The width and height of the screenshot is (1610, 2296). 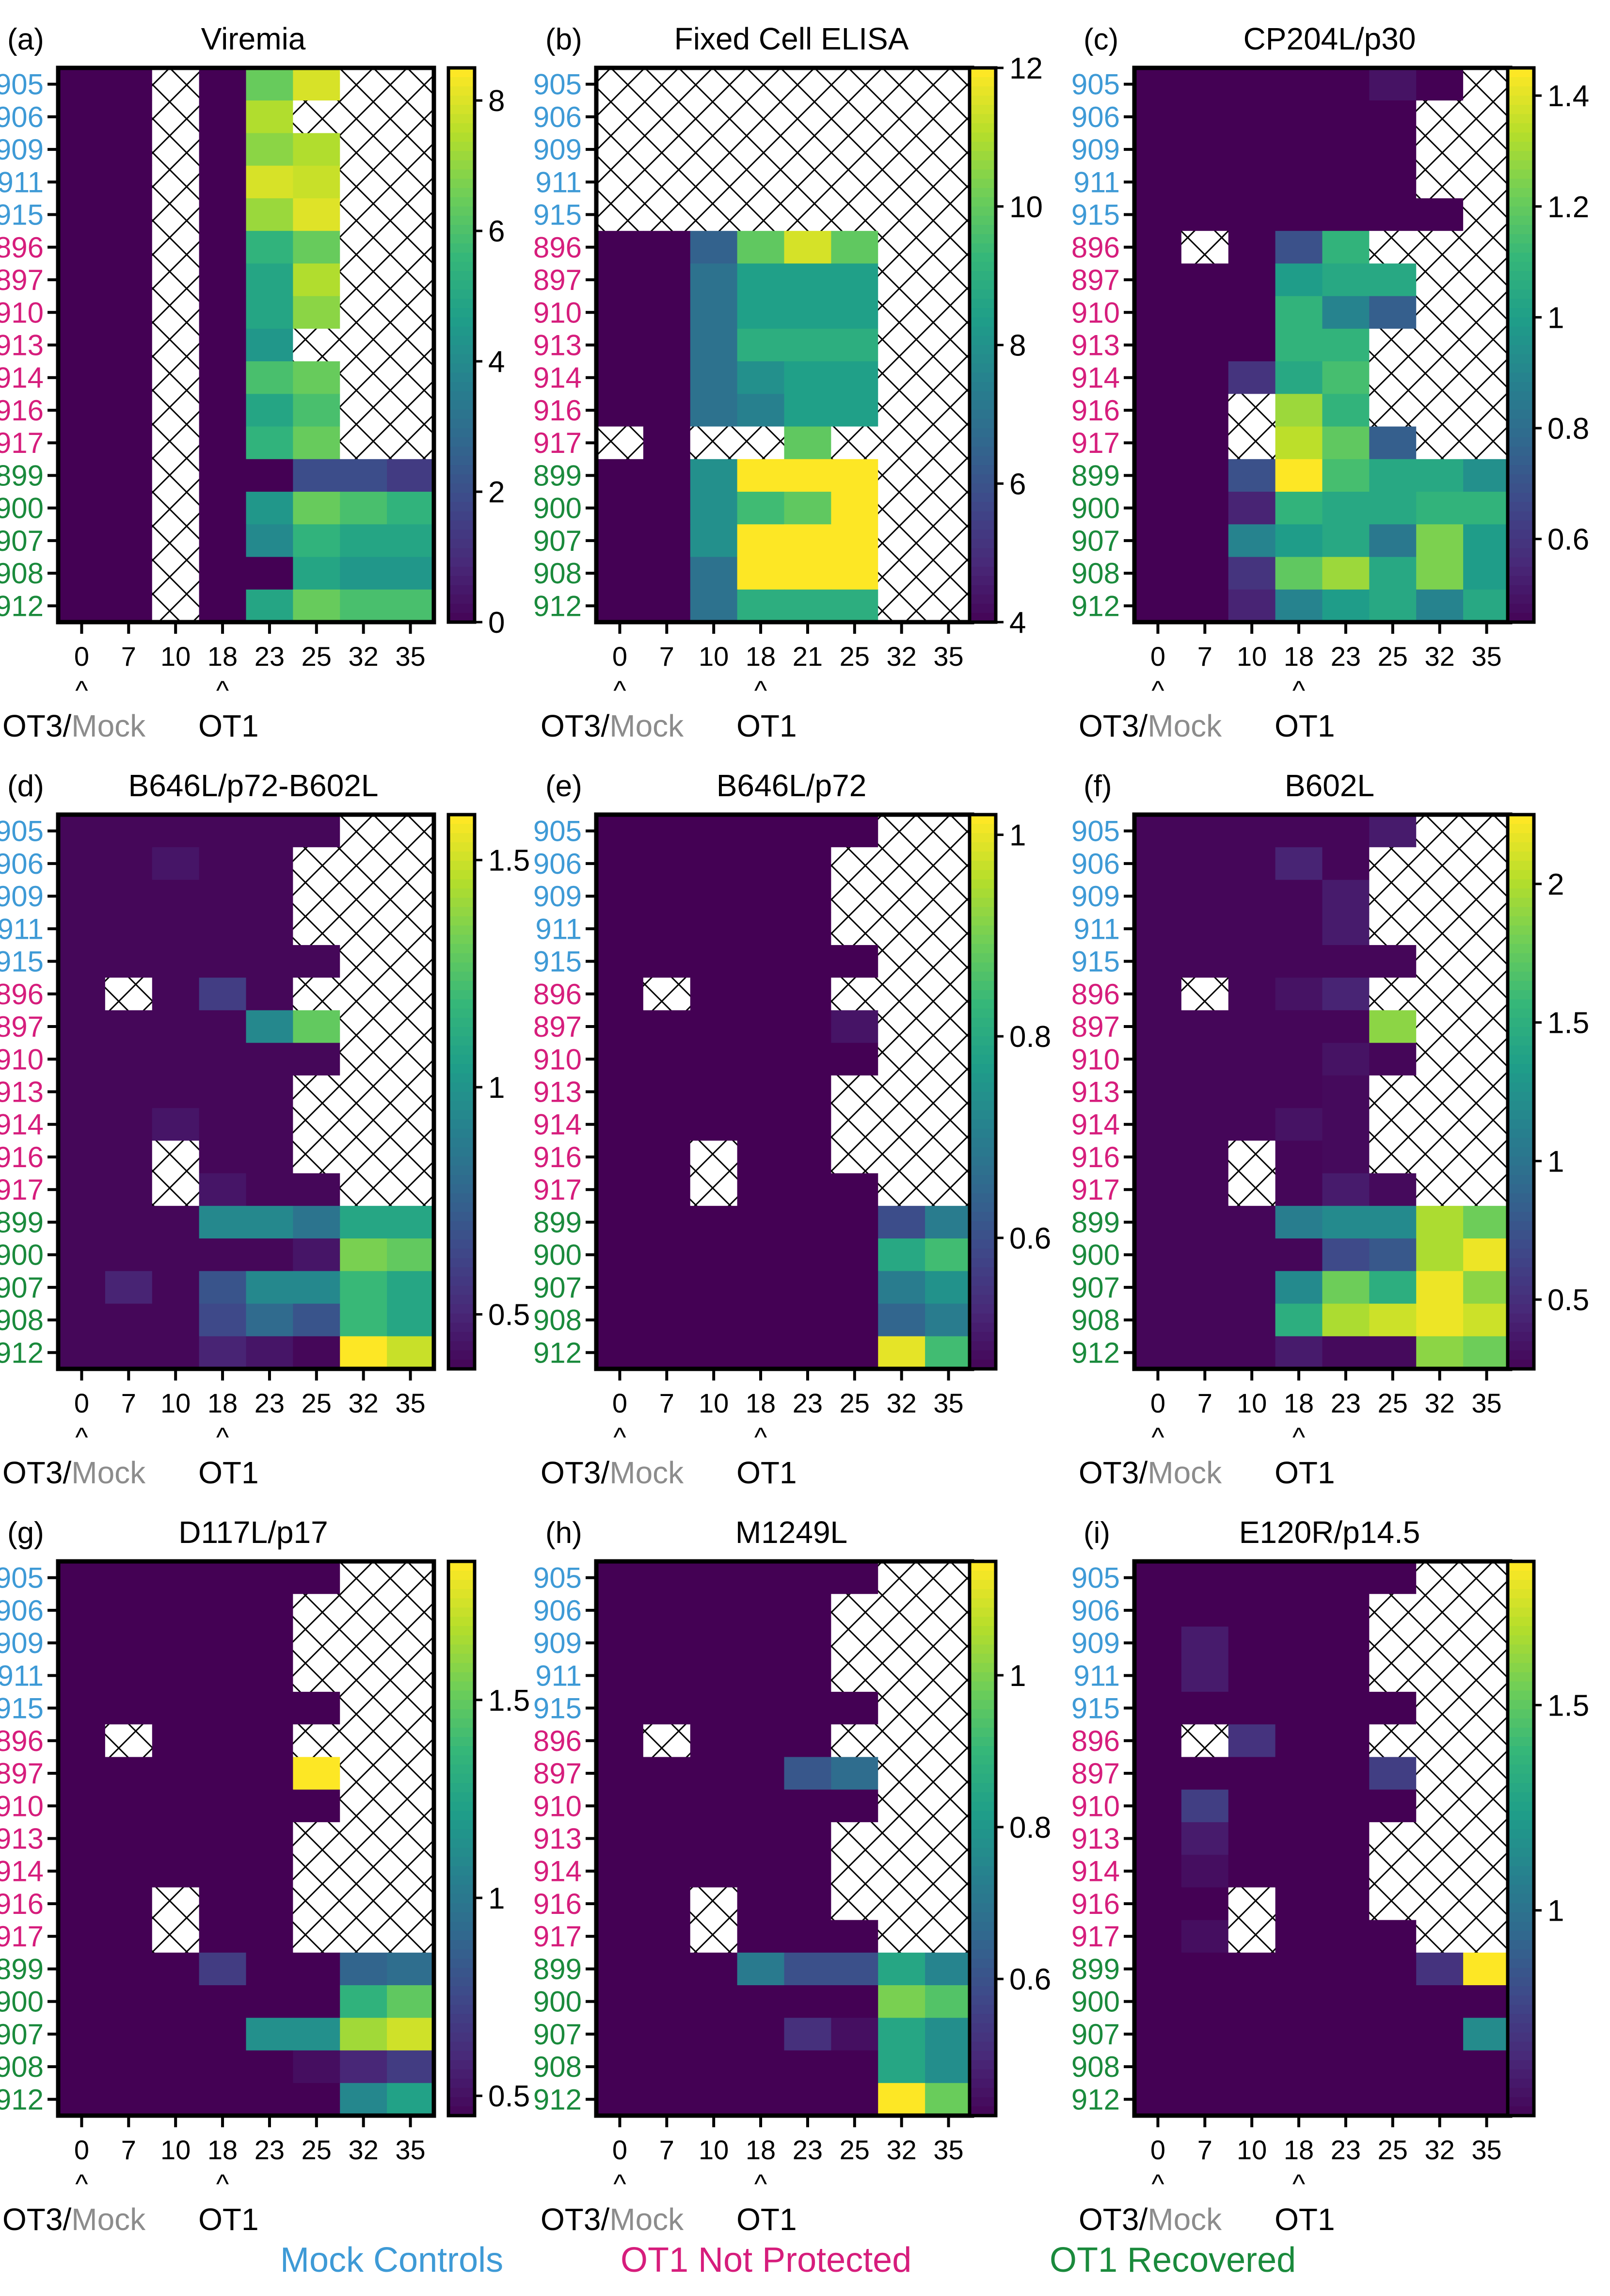 I want to click on day-label: 18, so click(x=222, y=656).